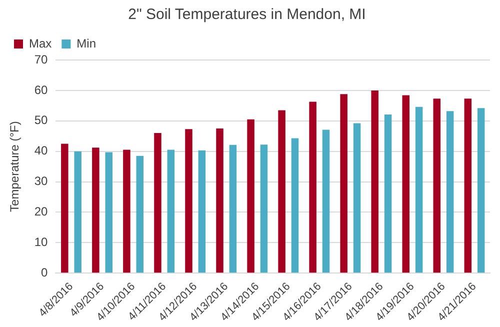 The height and width of the screenshot is (327, 500). I want to click on chart-title: 2" Soil Temperatures in Mendon, MI, so click(247, 15).